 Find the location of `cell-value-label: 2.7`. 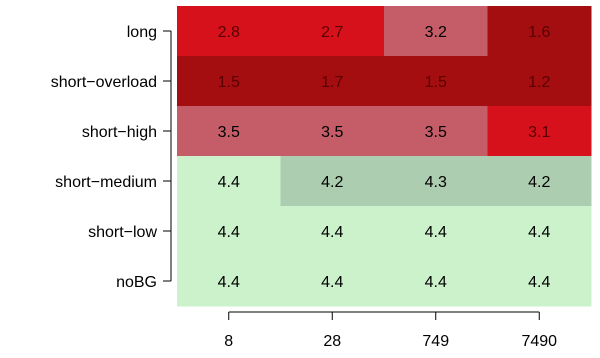

cell-value-label: 2.7 is located at coordinates (332, 32).